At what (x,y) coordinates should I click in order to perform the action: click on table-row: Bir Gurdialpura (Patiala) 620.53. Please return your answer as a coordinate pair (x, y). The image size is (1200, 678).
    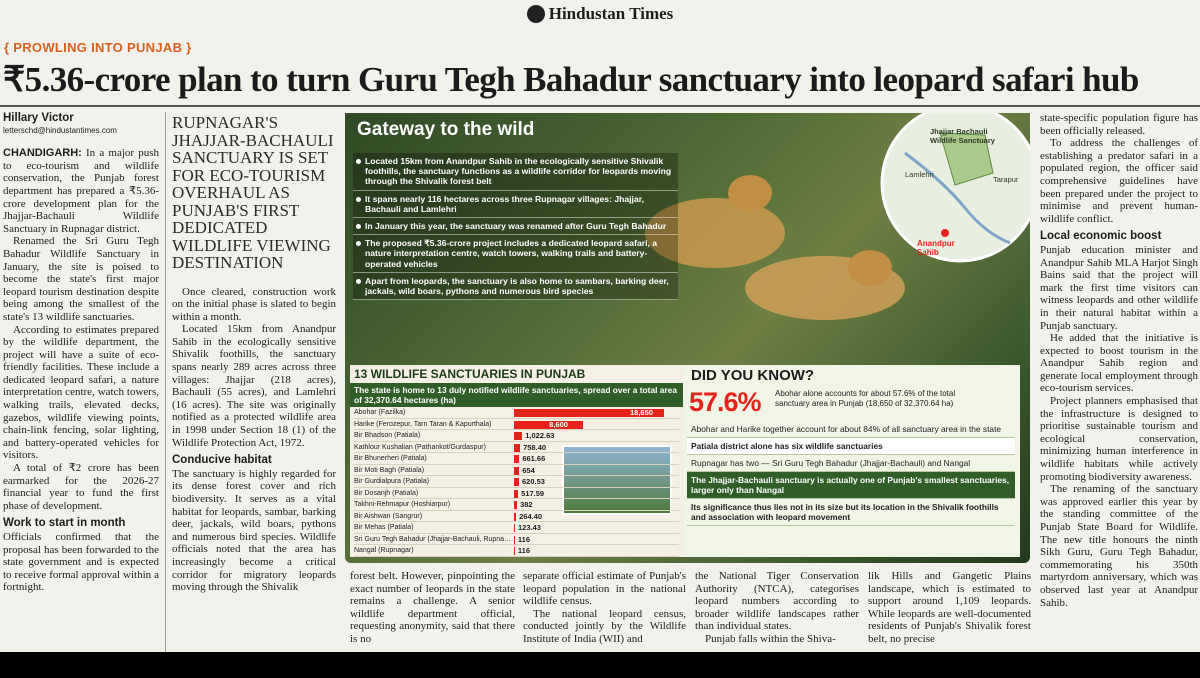
    Looking at the image, I should click on (516, 482).